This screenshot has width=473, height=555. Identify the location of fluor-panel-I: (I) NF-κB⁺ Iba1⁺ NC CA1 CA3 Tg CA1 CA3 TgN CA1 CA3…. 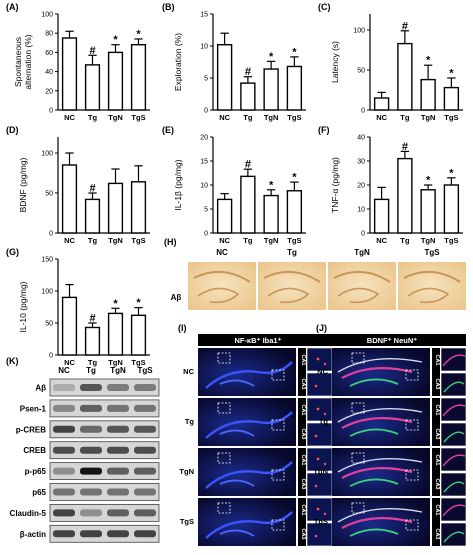
(255, 435).